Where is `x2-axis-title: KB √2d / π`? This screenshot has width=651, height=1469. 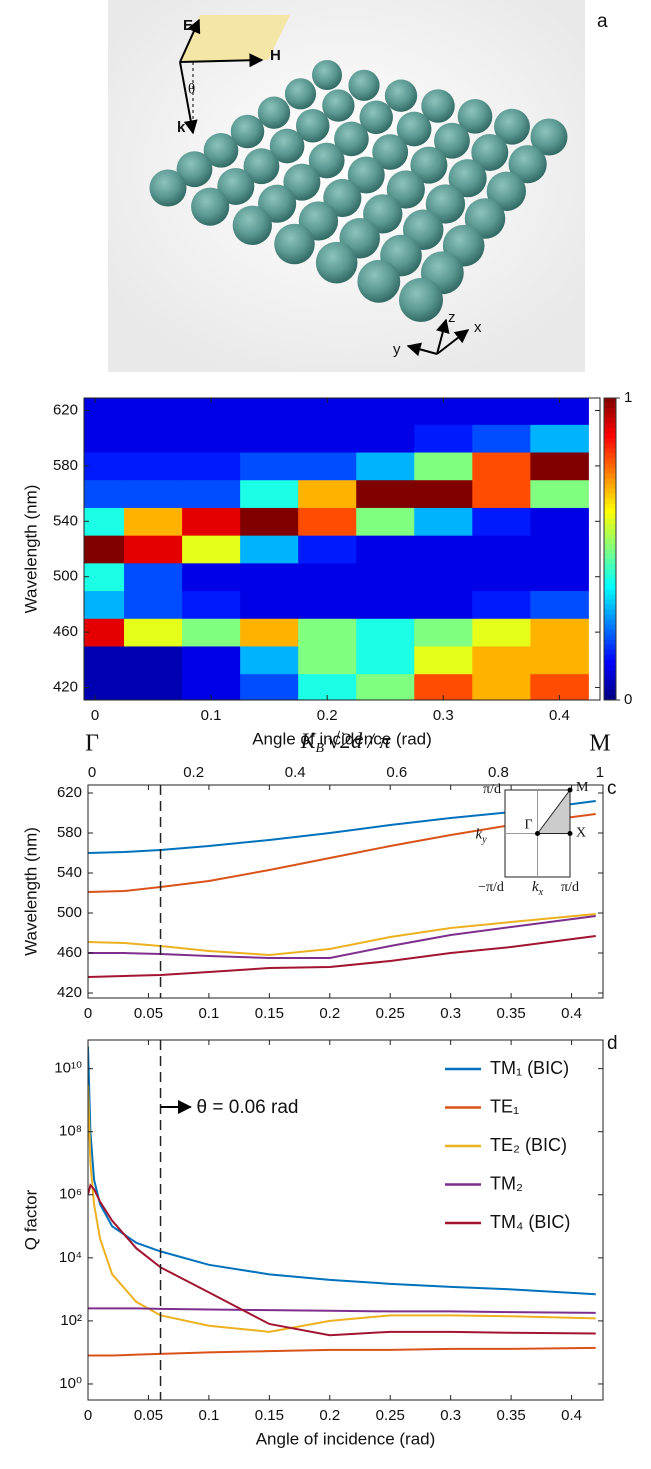 x2-axis-title: KB √2d / π is located at coordinates (345, 742).